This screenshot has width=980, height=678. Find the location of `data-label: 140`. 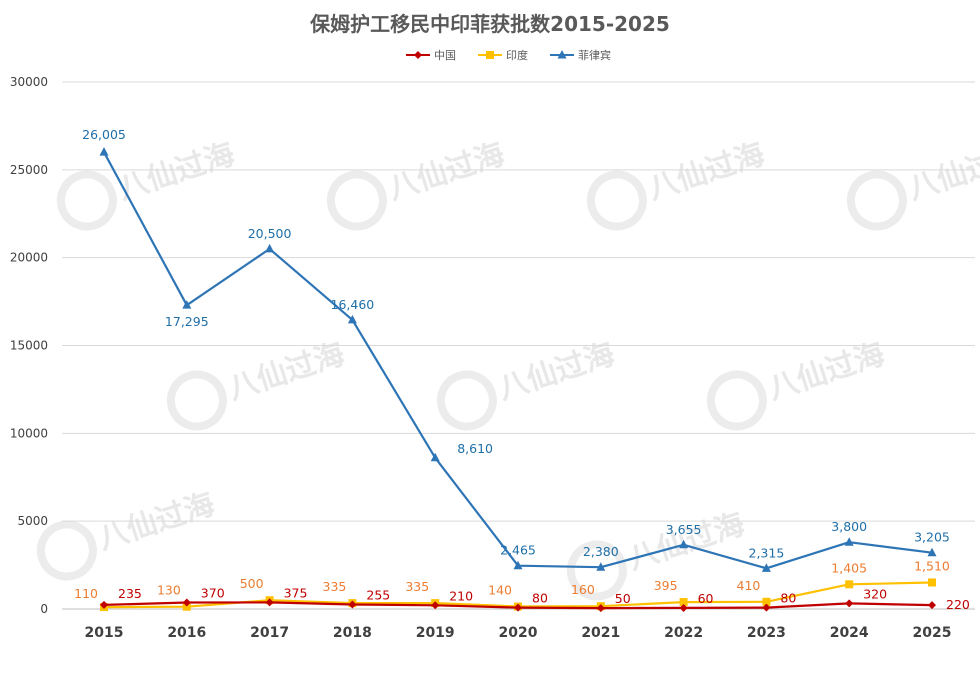

data-label: 140 is located at coordinates (500, 590).